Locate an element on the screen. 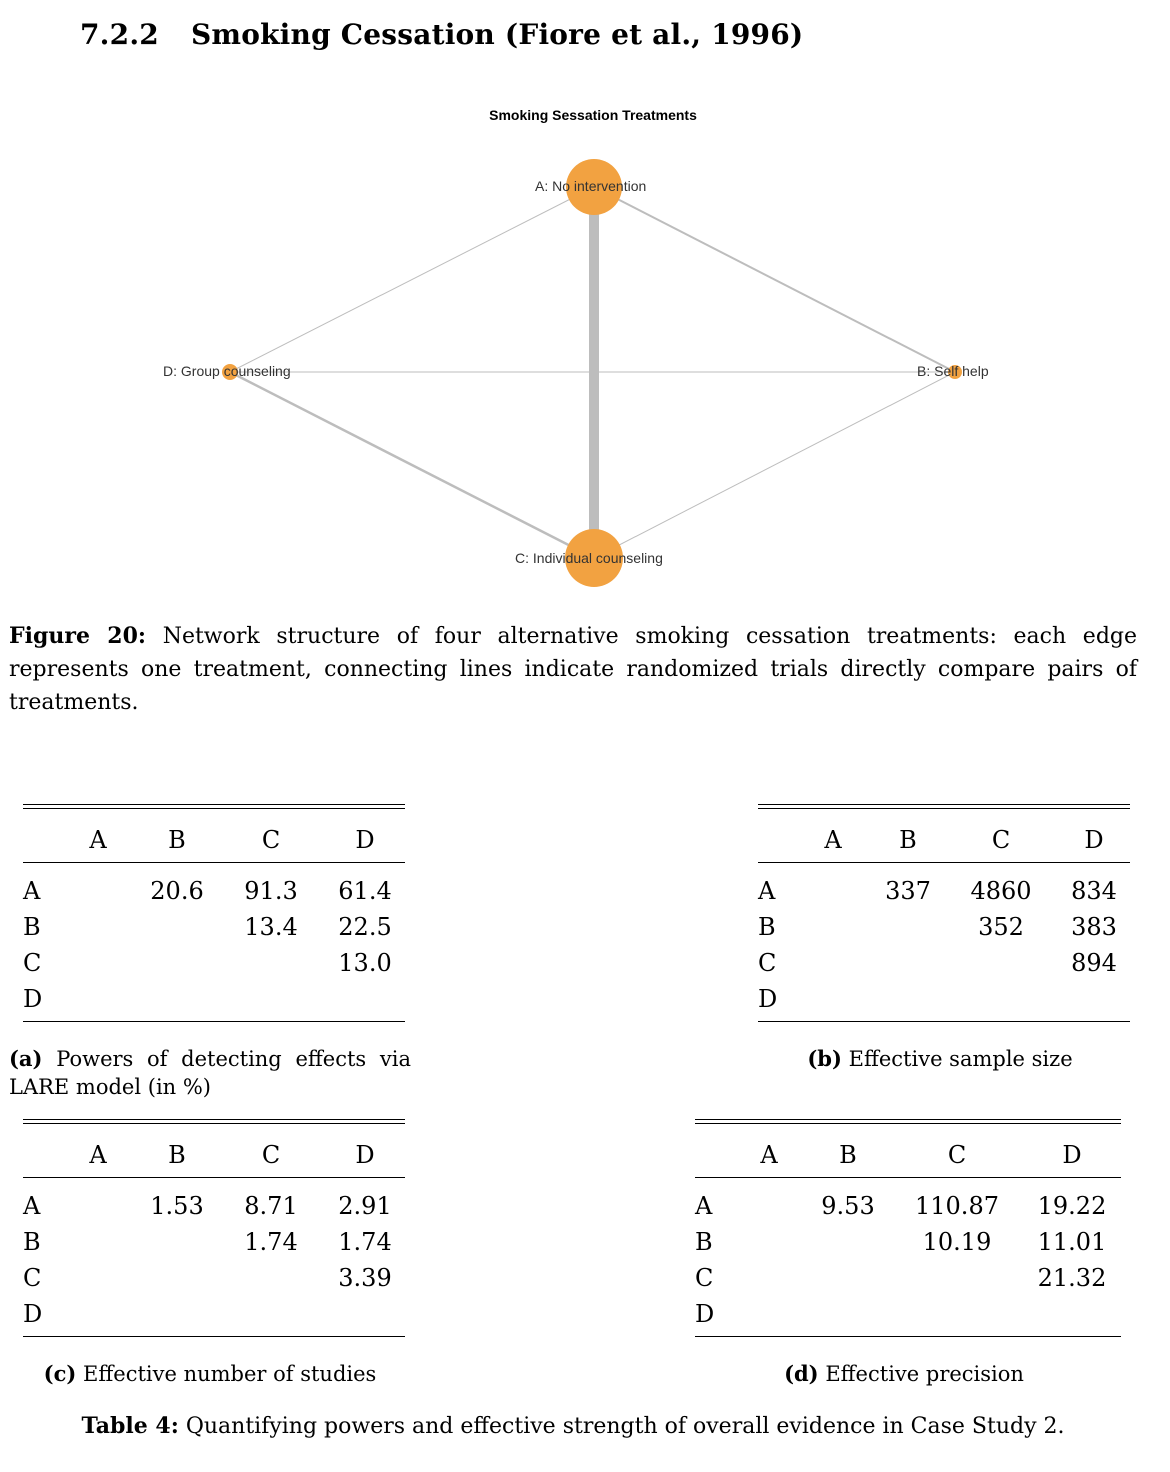  table-cell: 8.71 is located at coordinates (271, 1206).